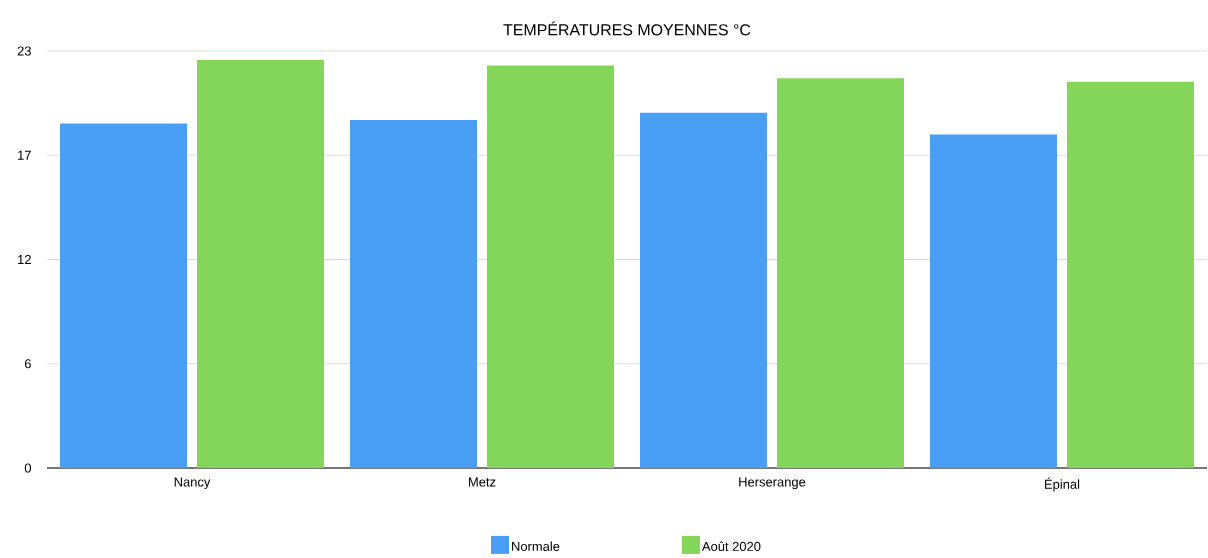 This screenshot has height=558, width=1208. What do you see at coordinates (482, 482) in the screenshot?
I see `x-tick-label: Metz` at bounding box center [482, 482].